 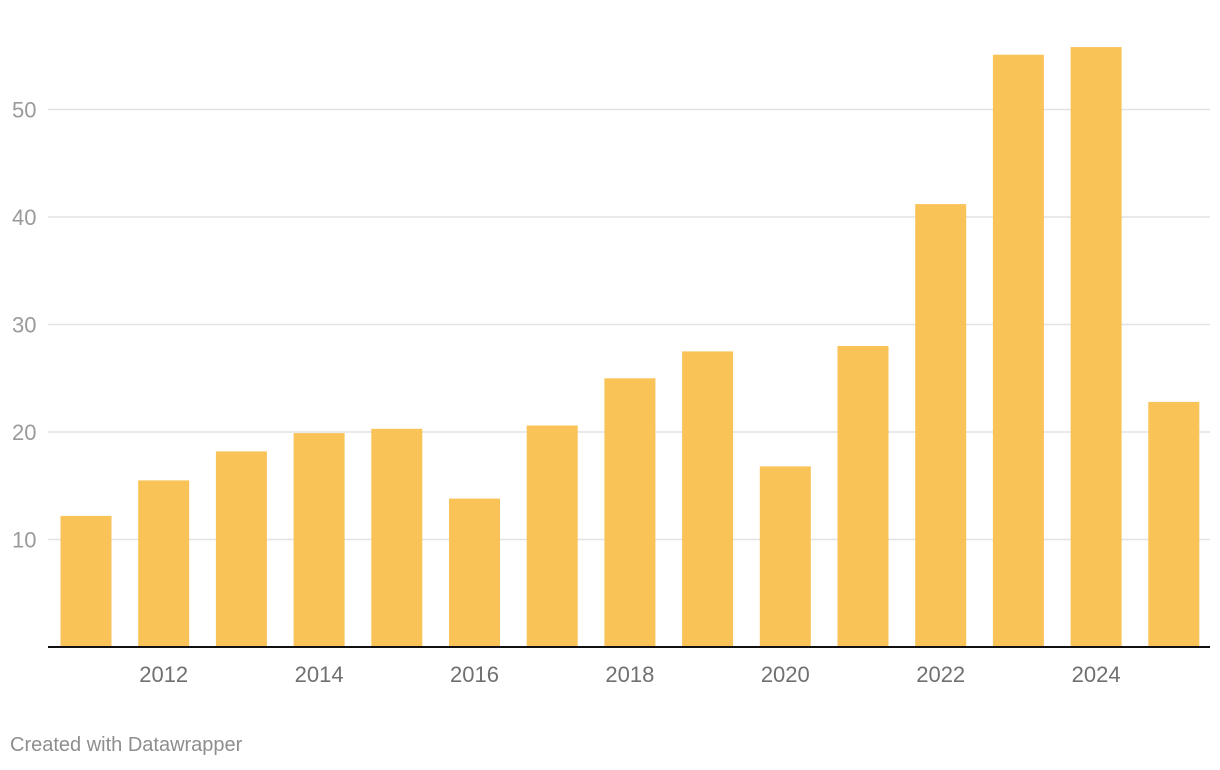 I want to click on bar-2021, so click(x=863, y=496).